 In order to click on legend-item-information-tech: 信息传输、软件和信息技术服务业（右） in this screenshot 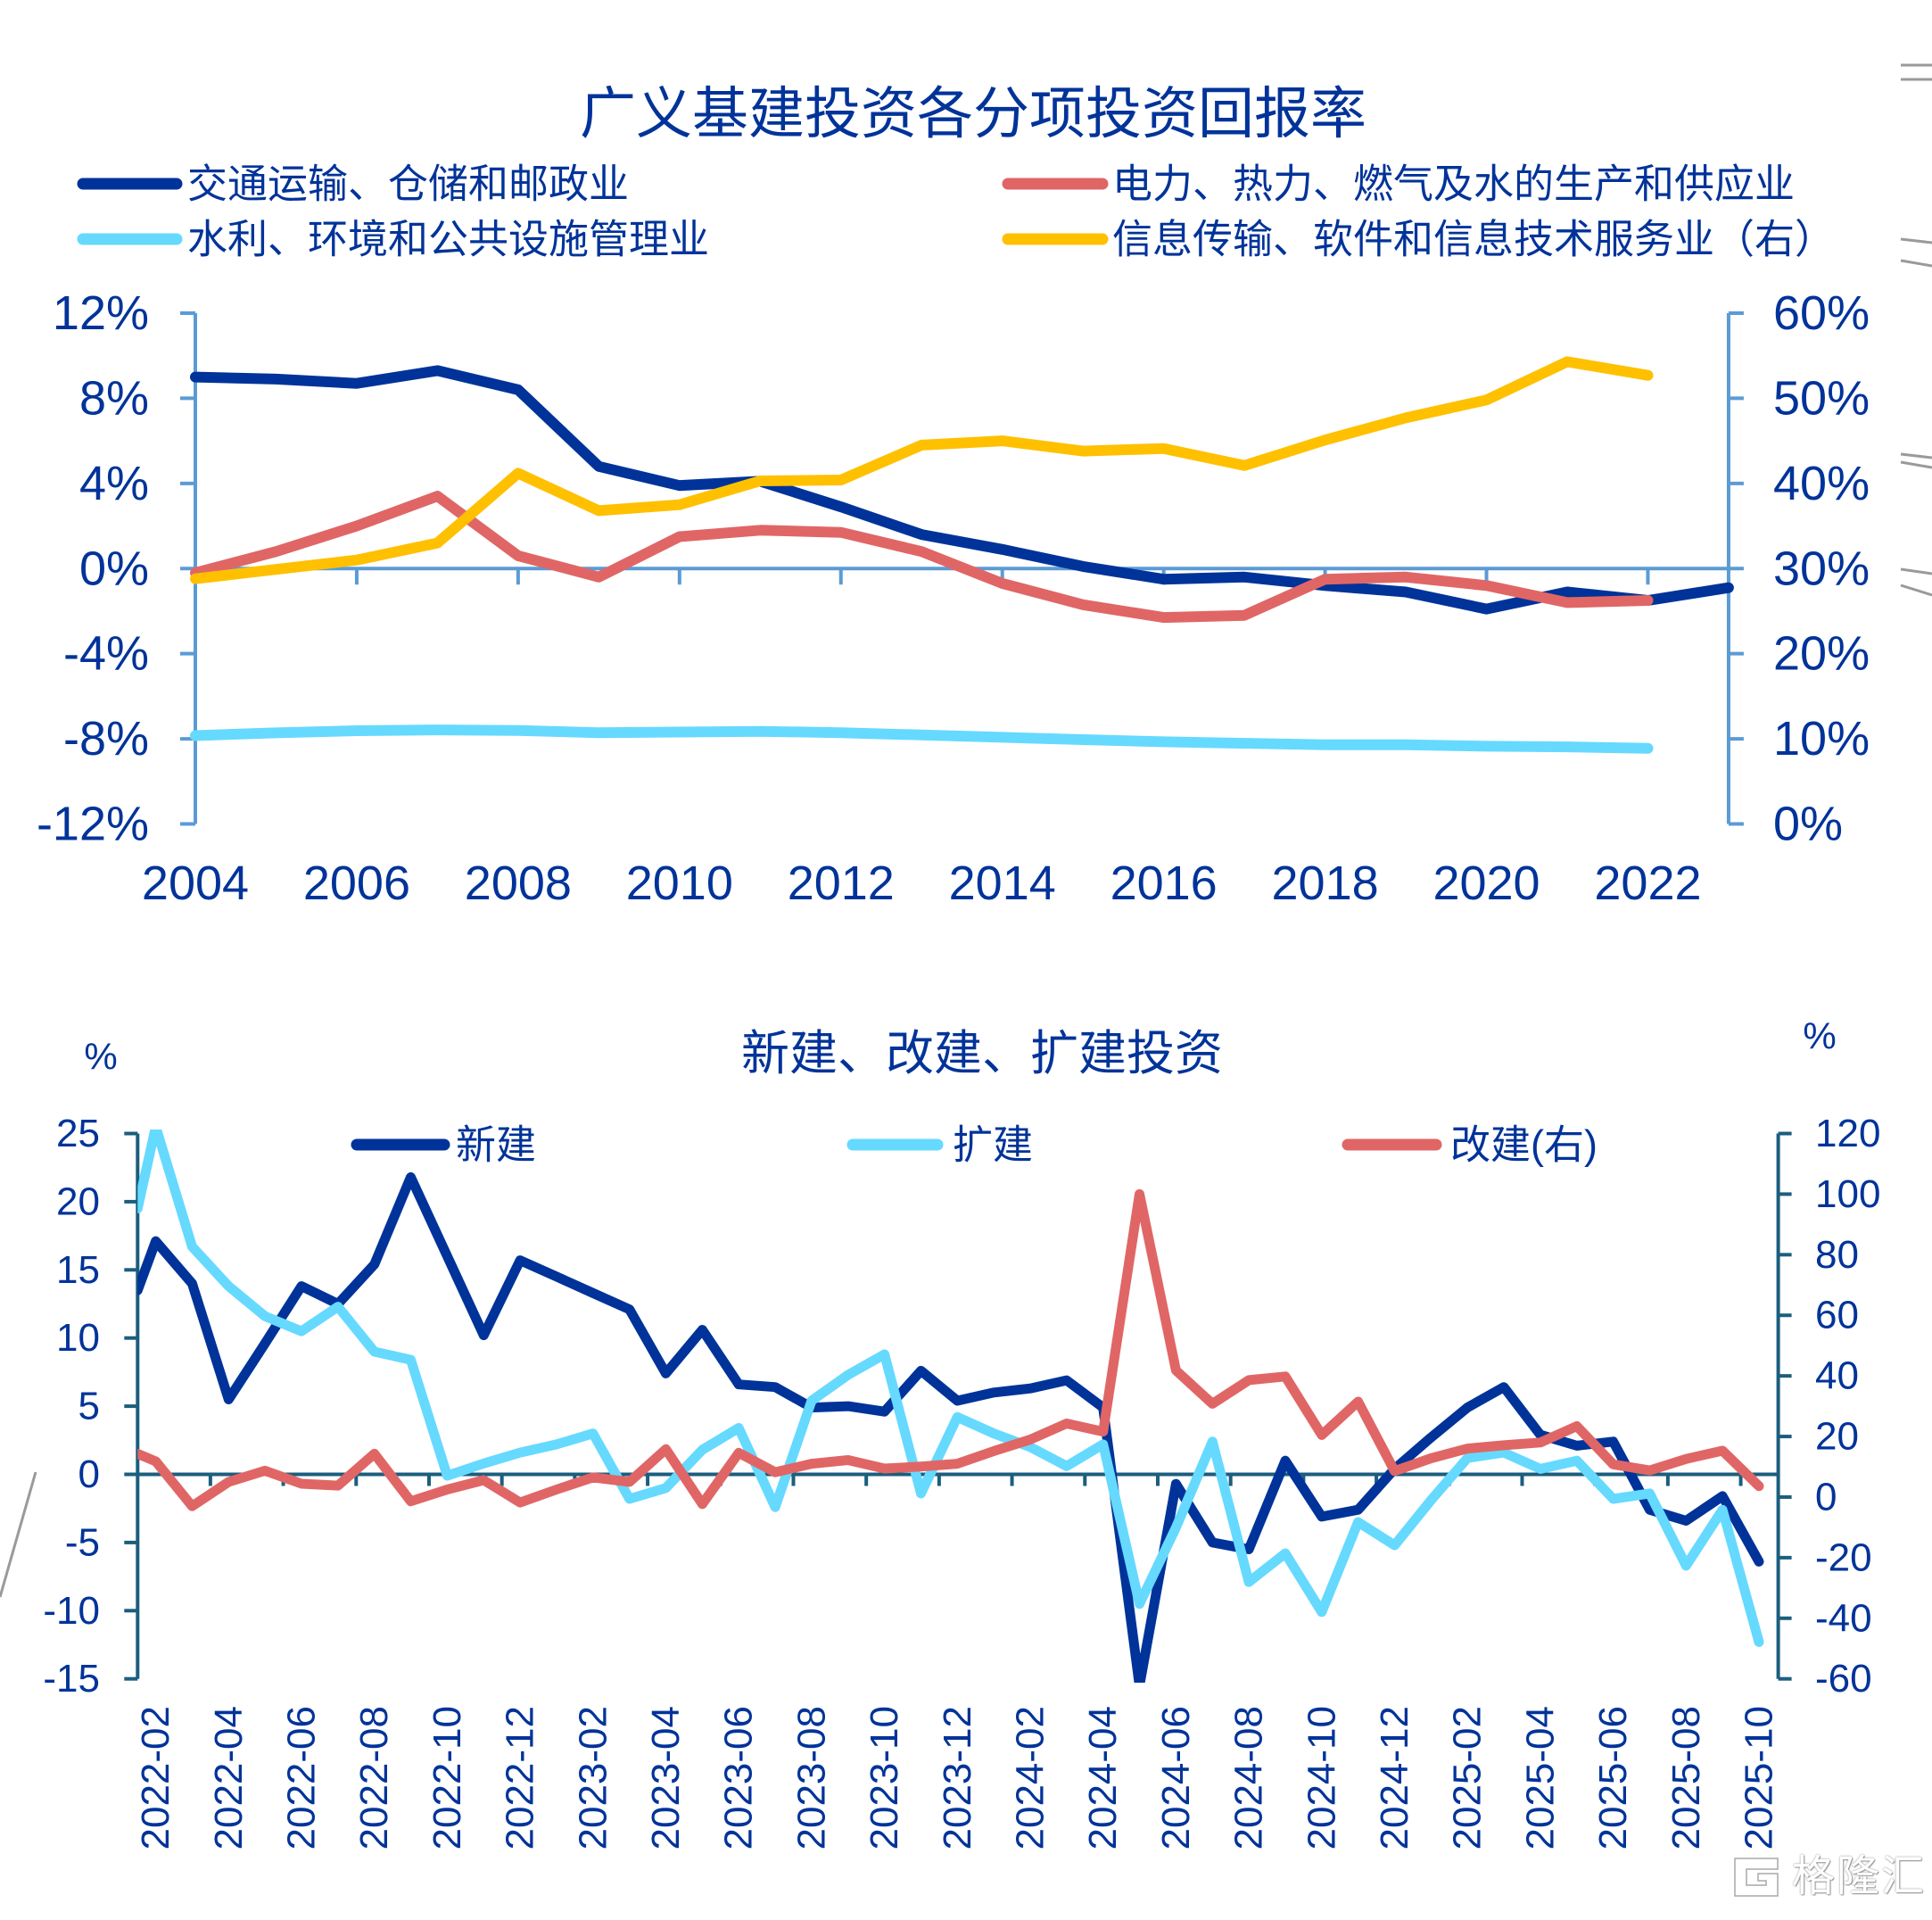, I will do `click(1419, 240)`.